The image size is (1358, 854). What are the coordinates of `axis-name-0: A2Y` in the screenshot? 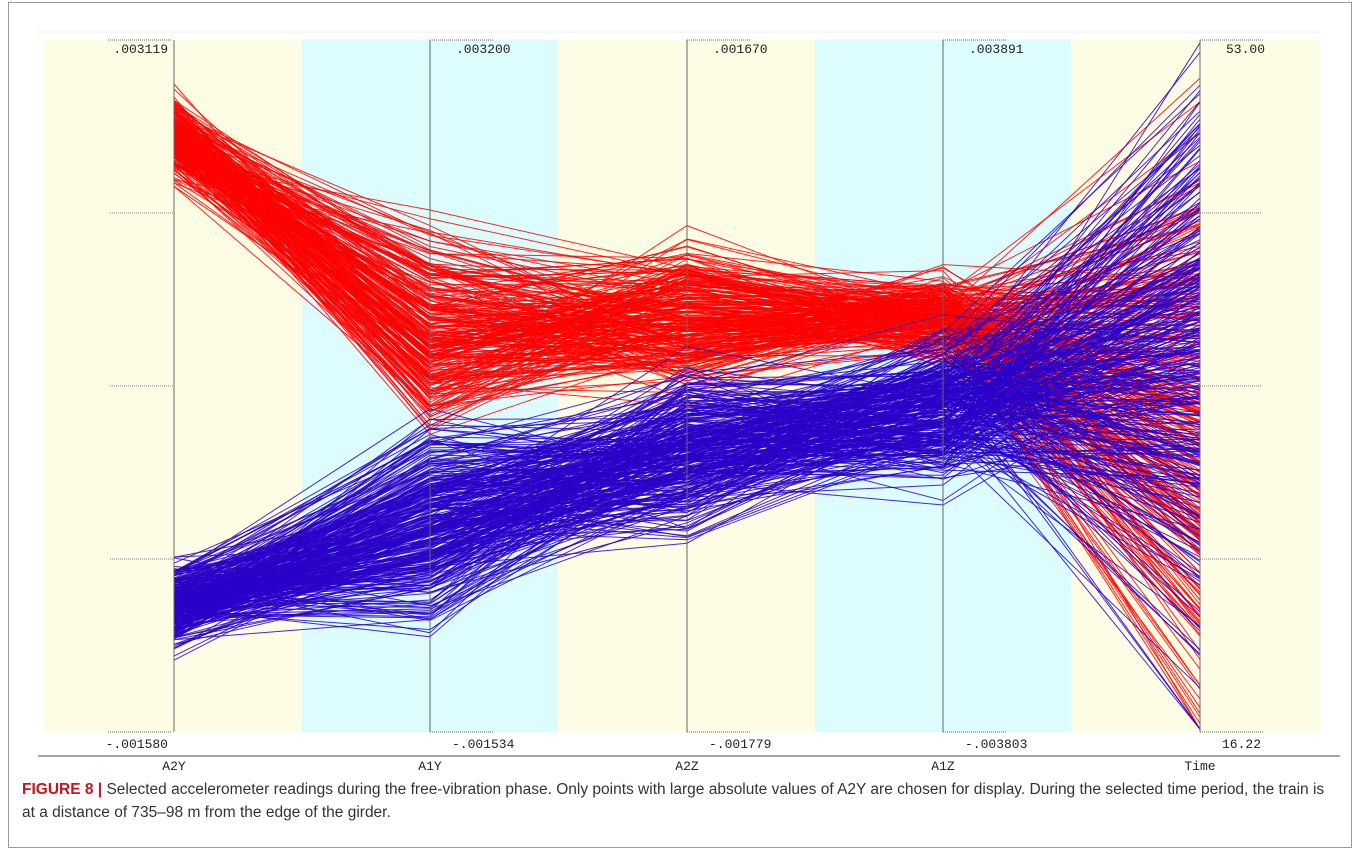 It's located at (174, 766).